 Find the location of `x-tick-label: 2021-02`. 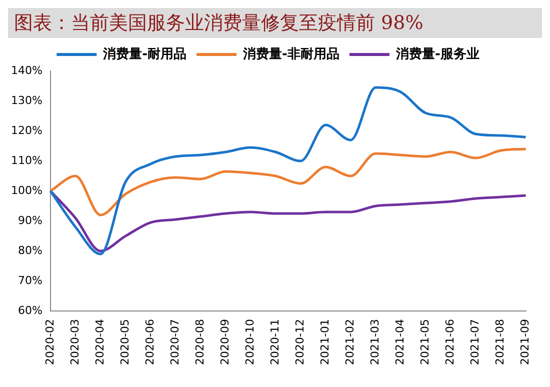

x-tick-label: 2021-02 is located at coordinates (350, 342).